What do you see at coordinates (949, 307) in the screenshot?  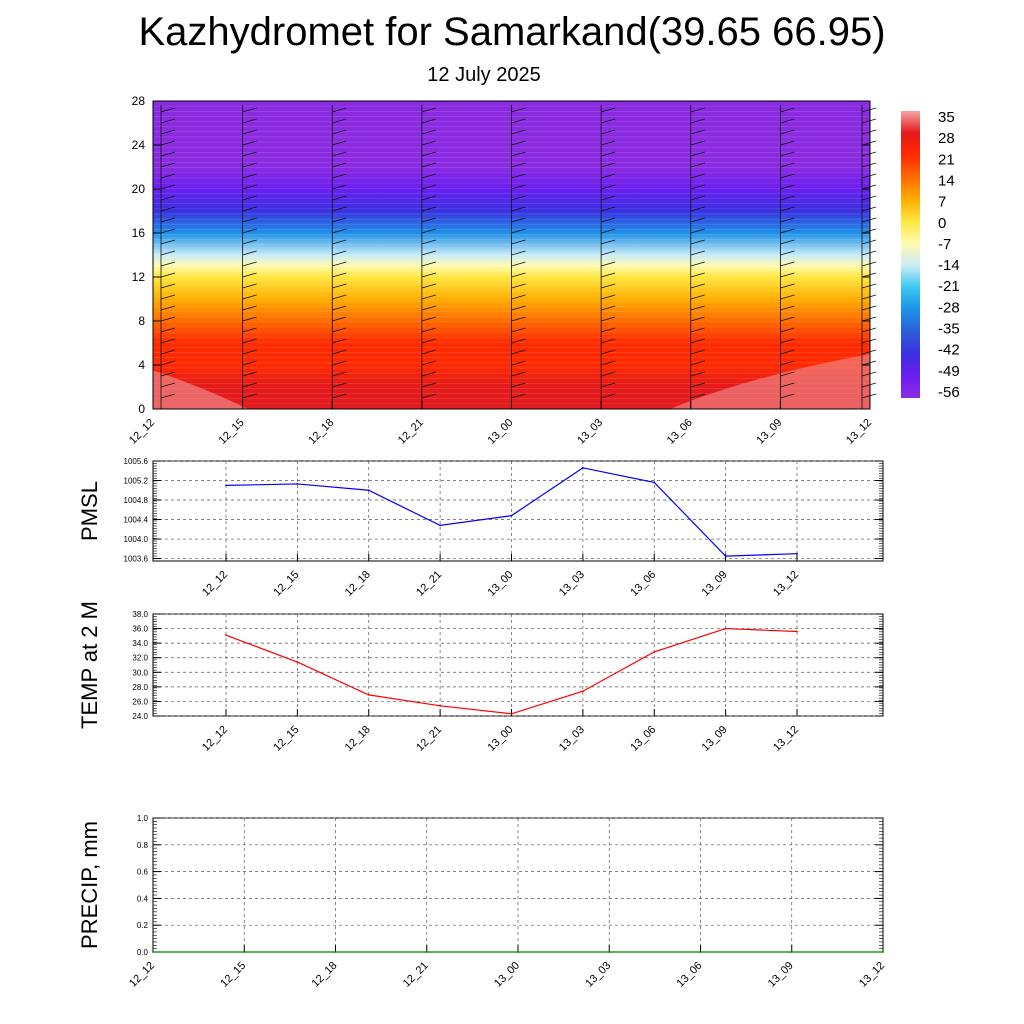 I see `colorbar-label: -28` at bounding box center [949, 307].